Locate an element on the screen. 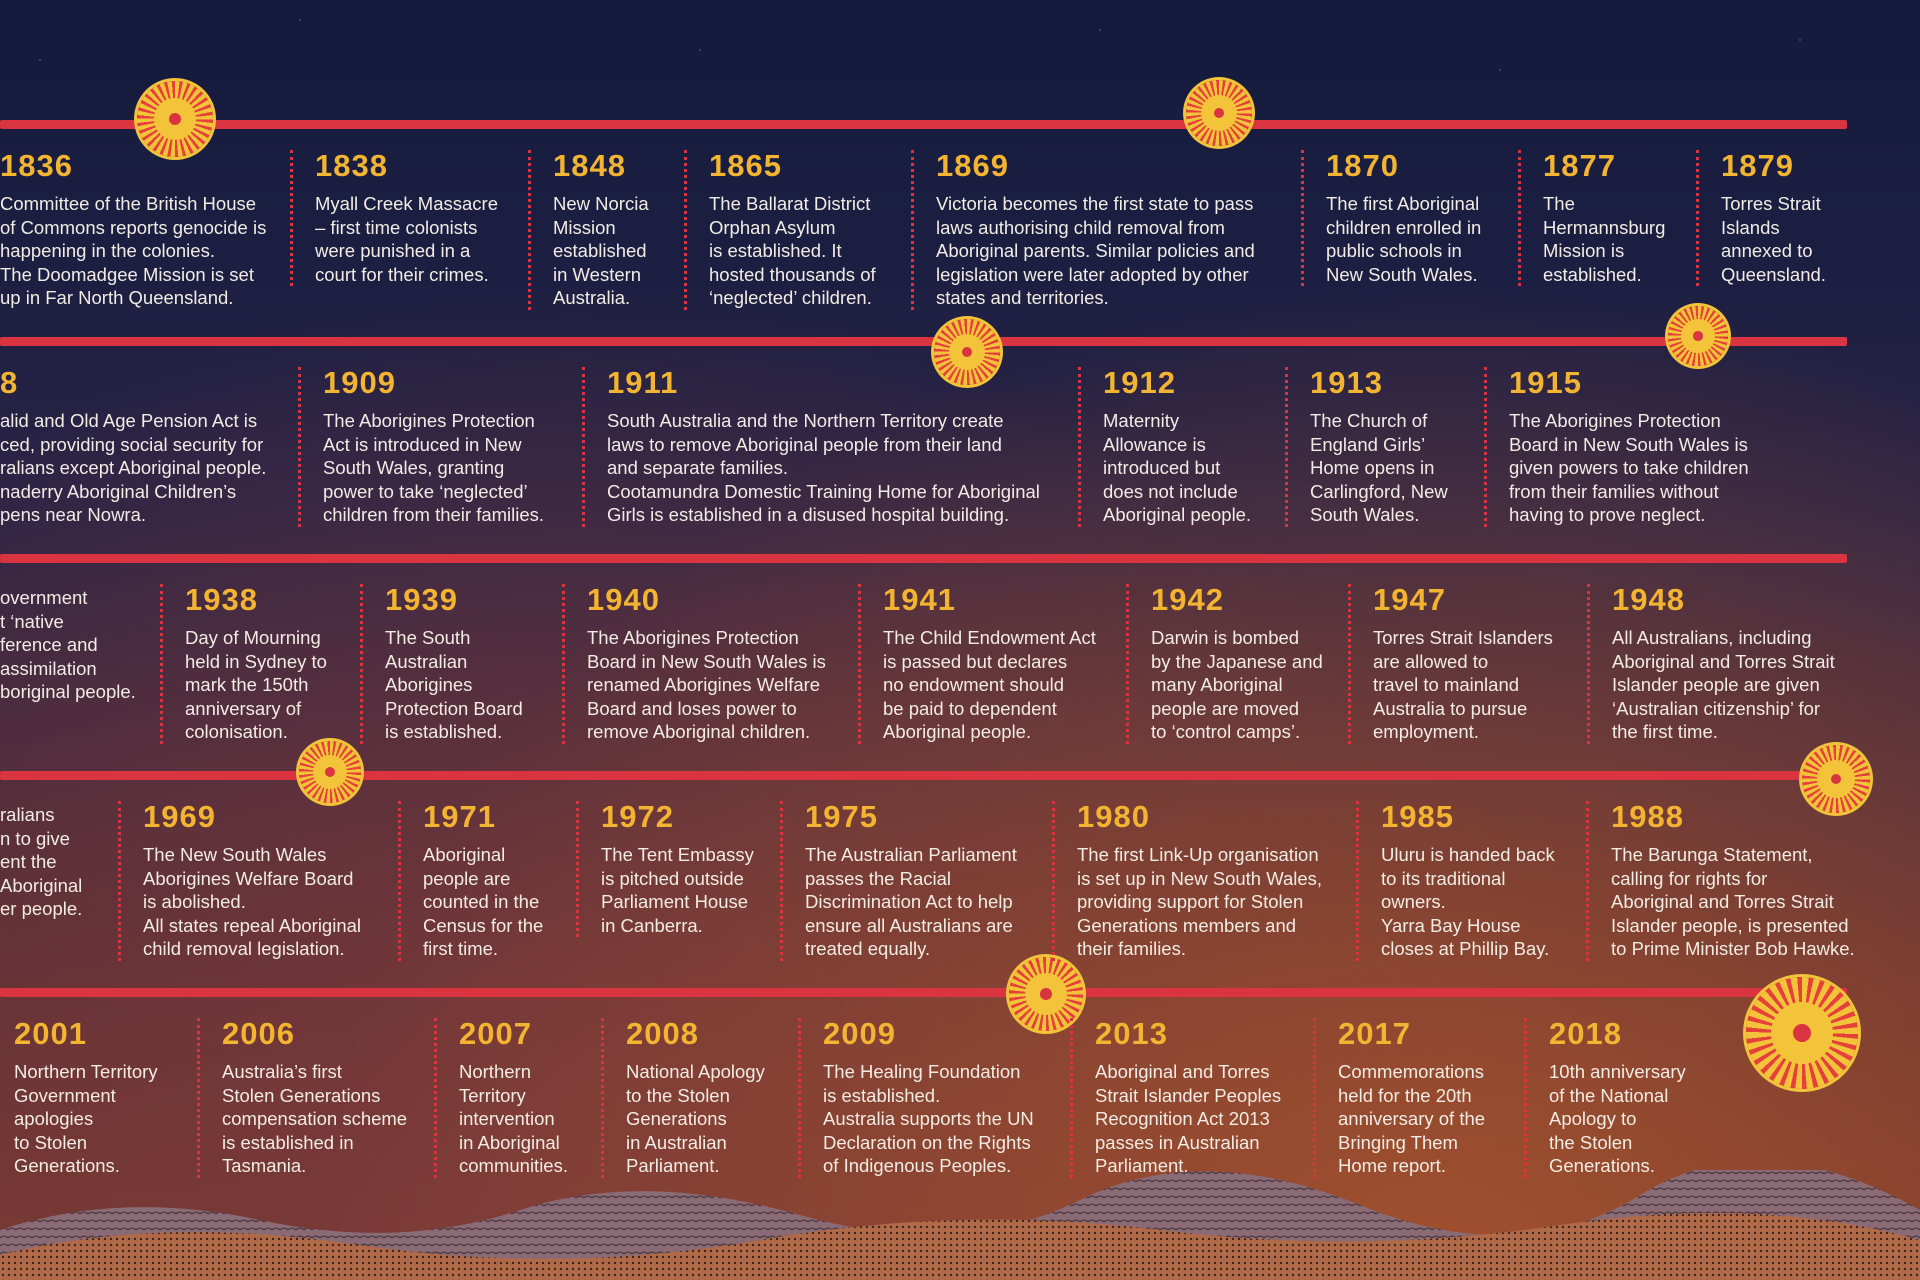  event-year: 1877 is located at coordinates (1579, 165).